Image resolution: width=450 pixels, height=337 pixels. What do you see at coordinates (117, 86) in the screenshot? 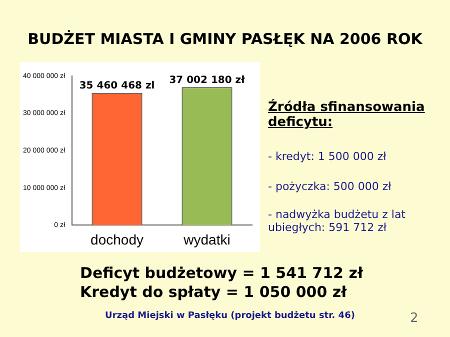
I see `data-label: 35 460 468 zl` at bounding box center [117, 86].